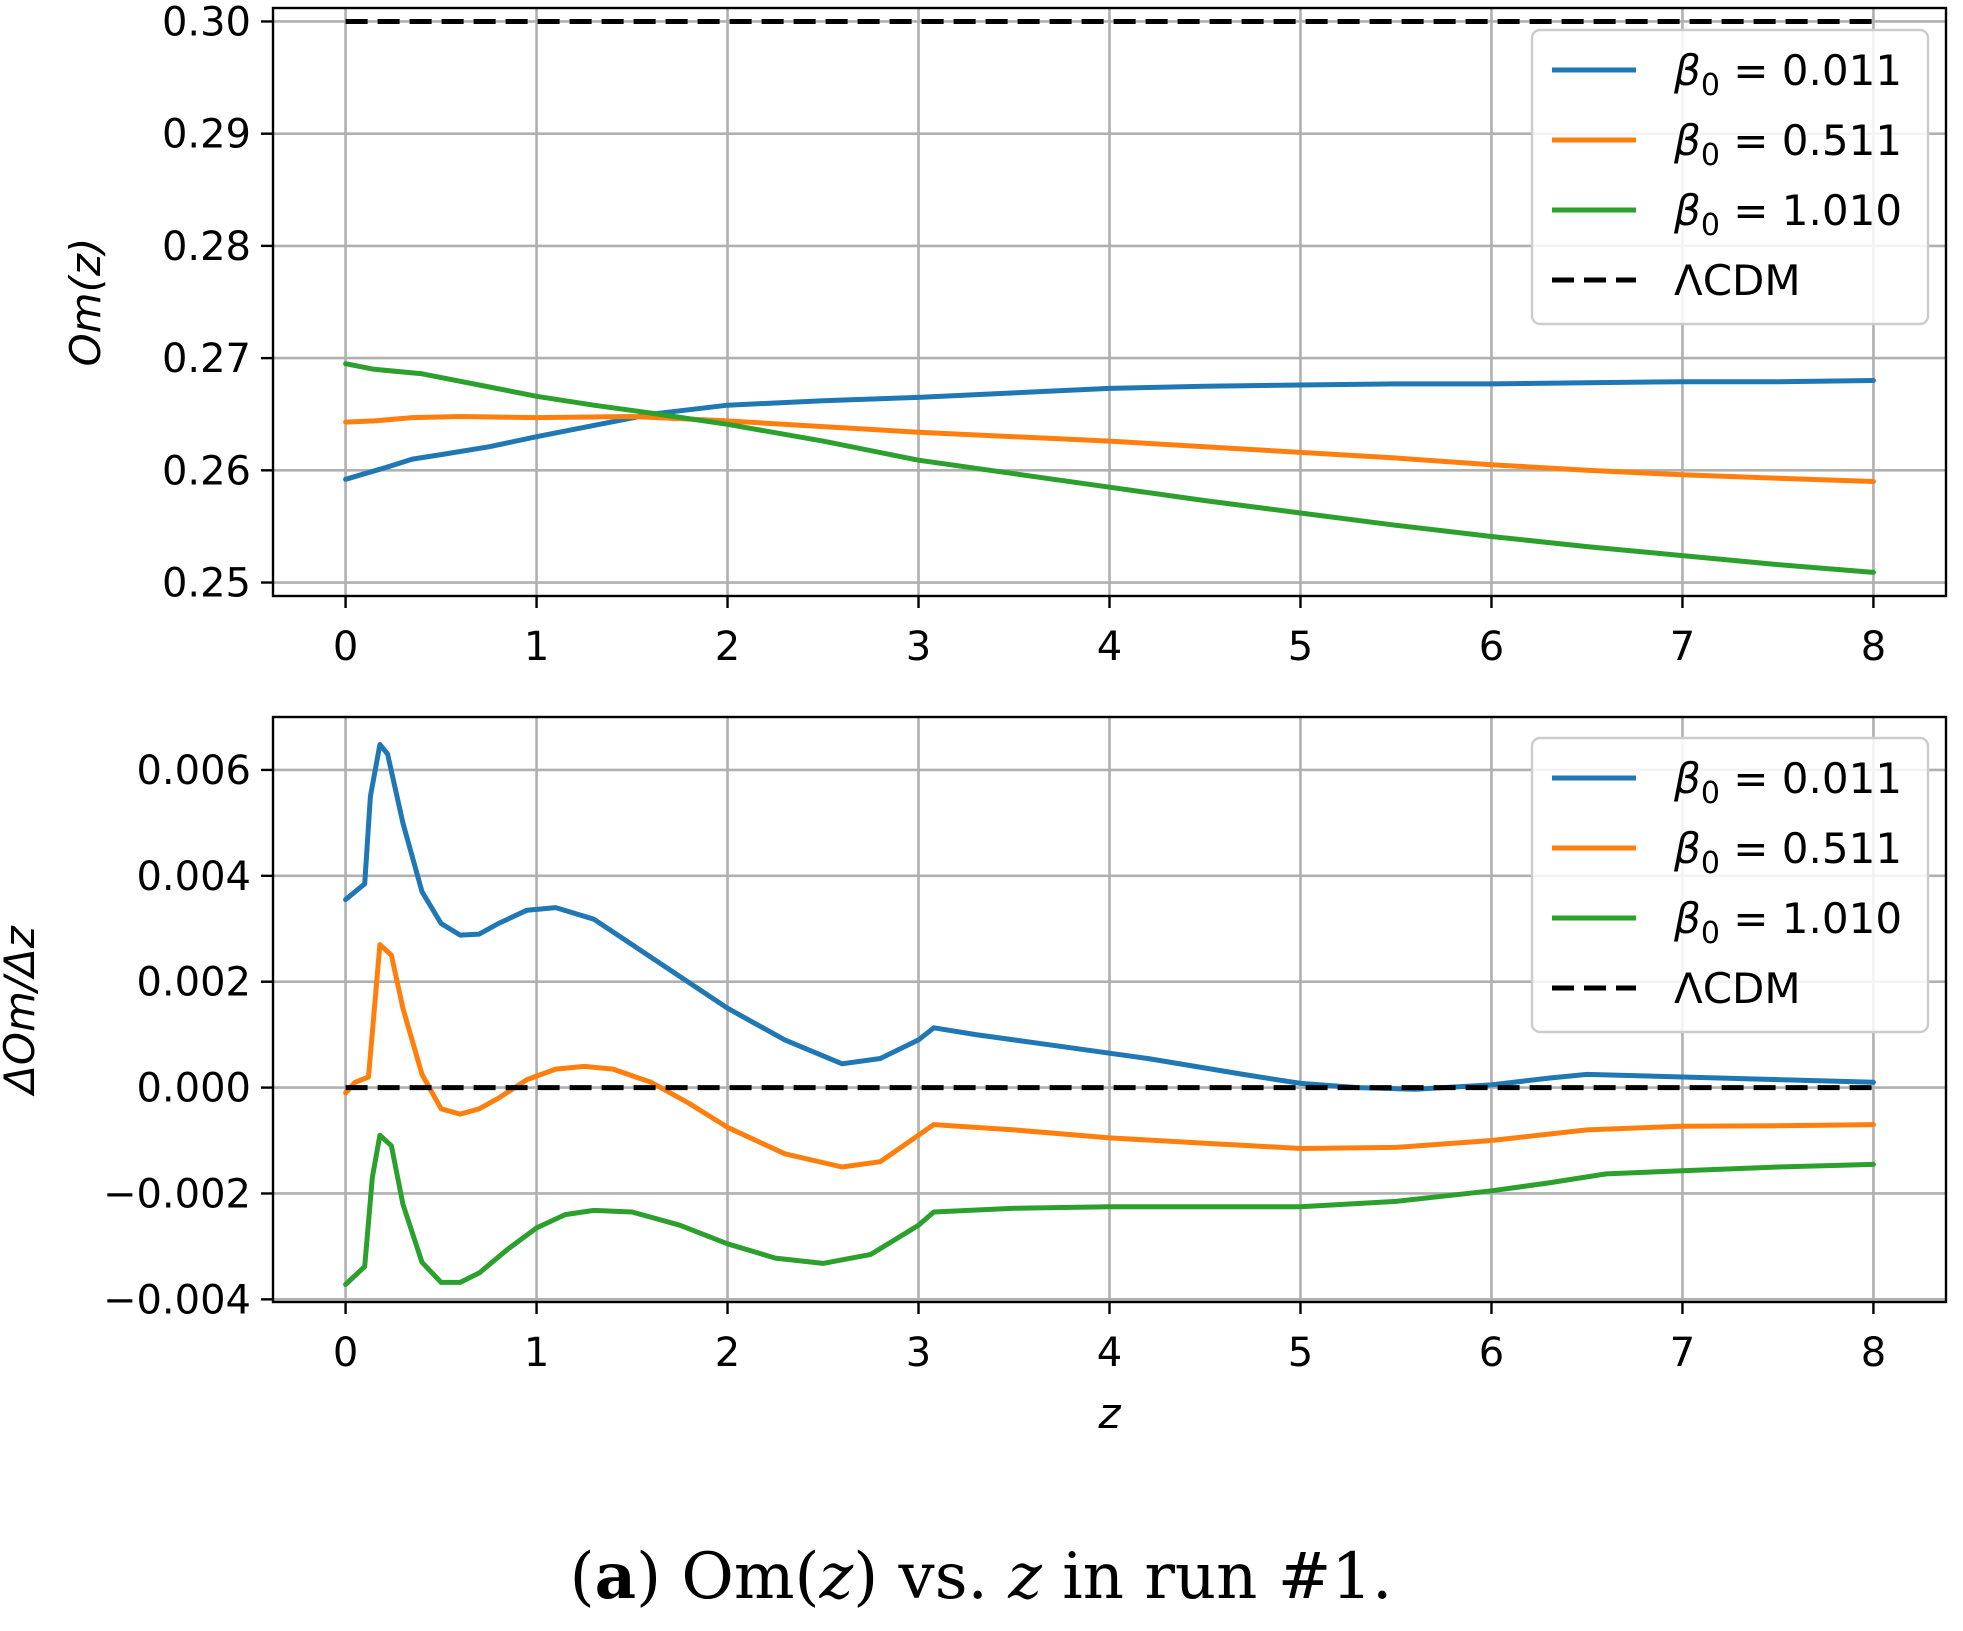  What do you see at coordinates (536, 647) in the screenshot?
I see `top-xtick-label-1: 1` at bounding box center [536, 647].